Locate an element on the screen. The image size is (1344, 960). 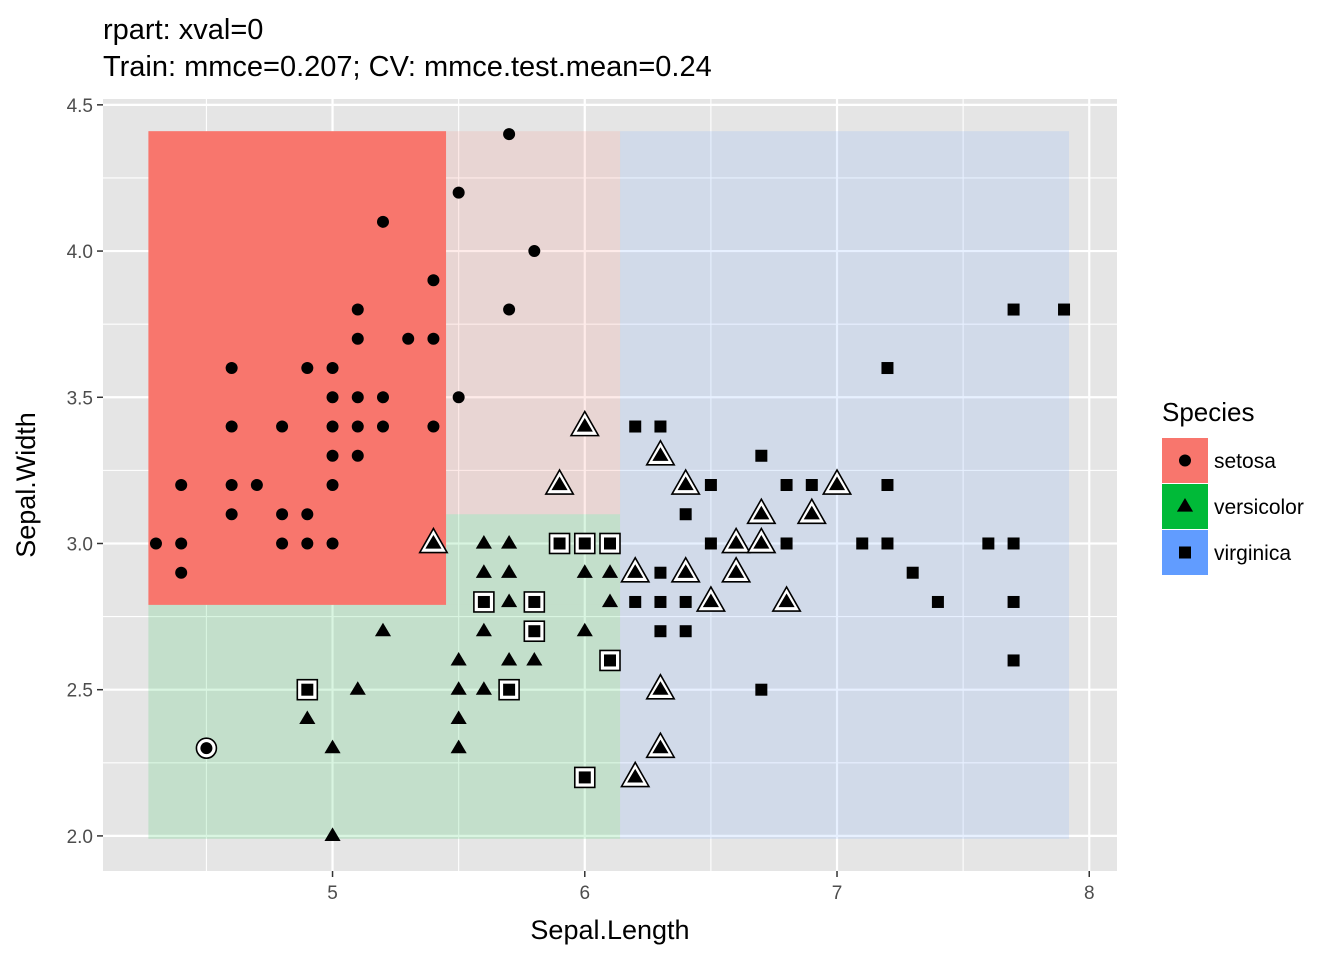
legend-item-virginica: virginica is located at coordinates (1226, 552).